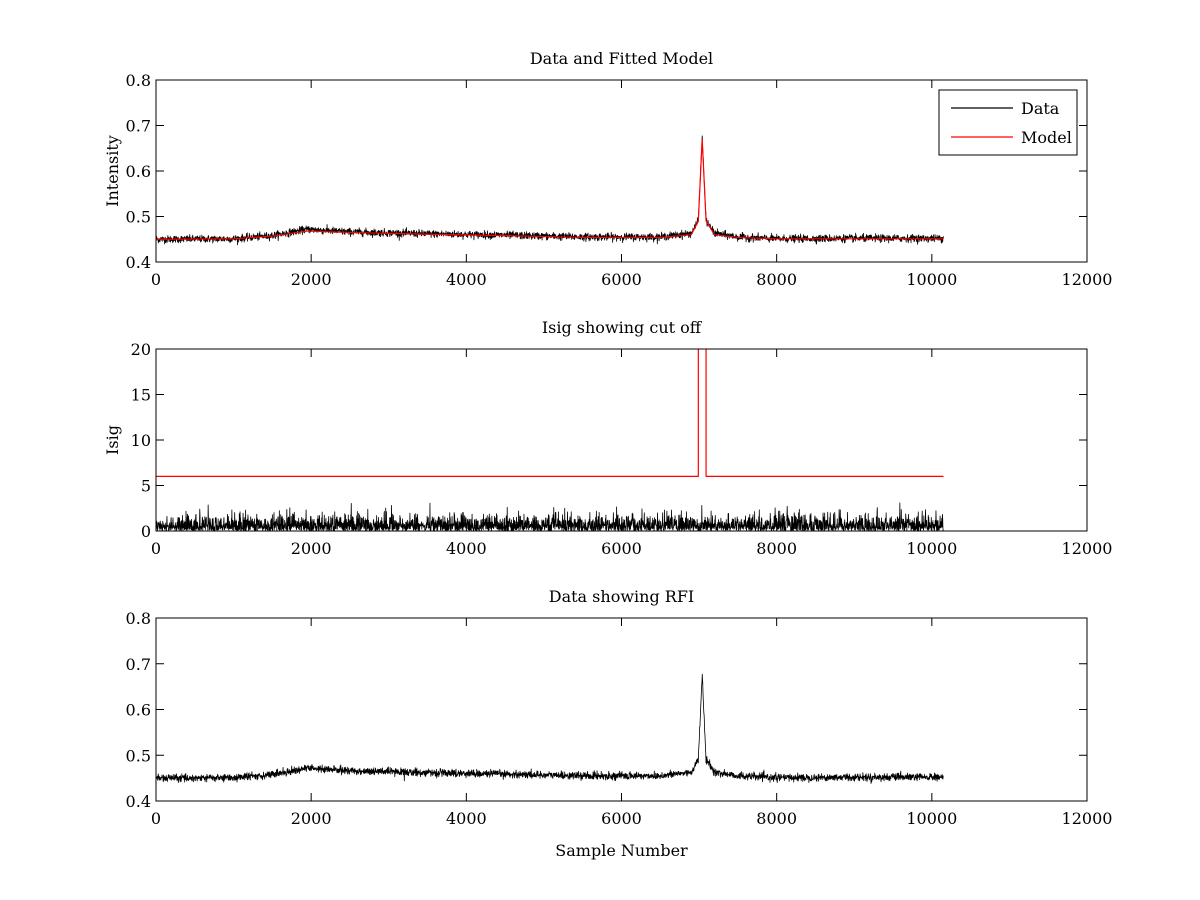  Describe the element at coordinates (141, 440) in the screenshot. I see `y-tick-label: 10` at that location.